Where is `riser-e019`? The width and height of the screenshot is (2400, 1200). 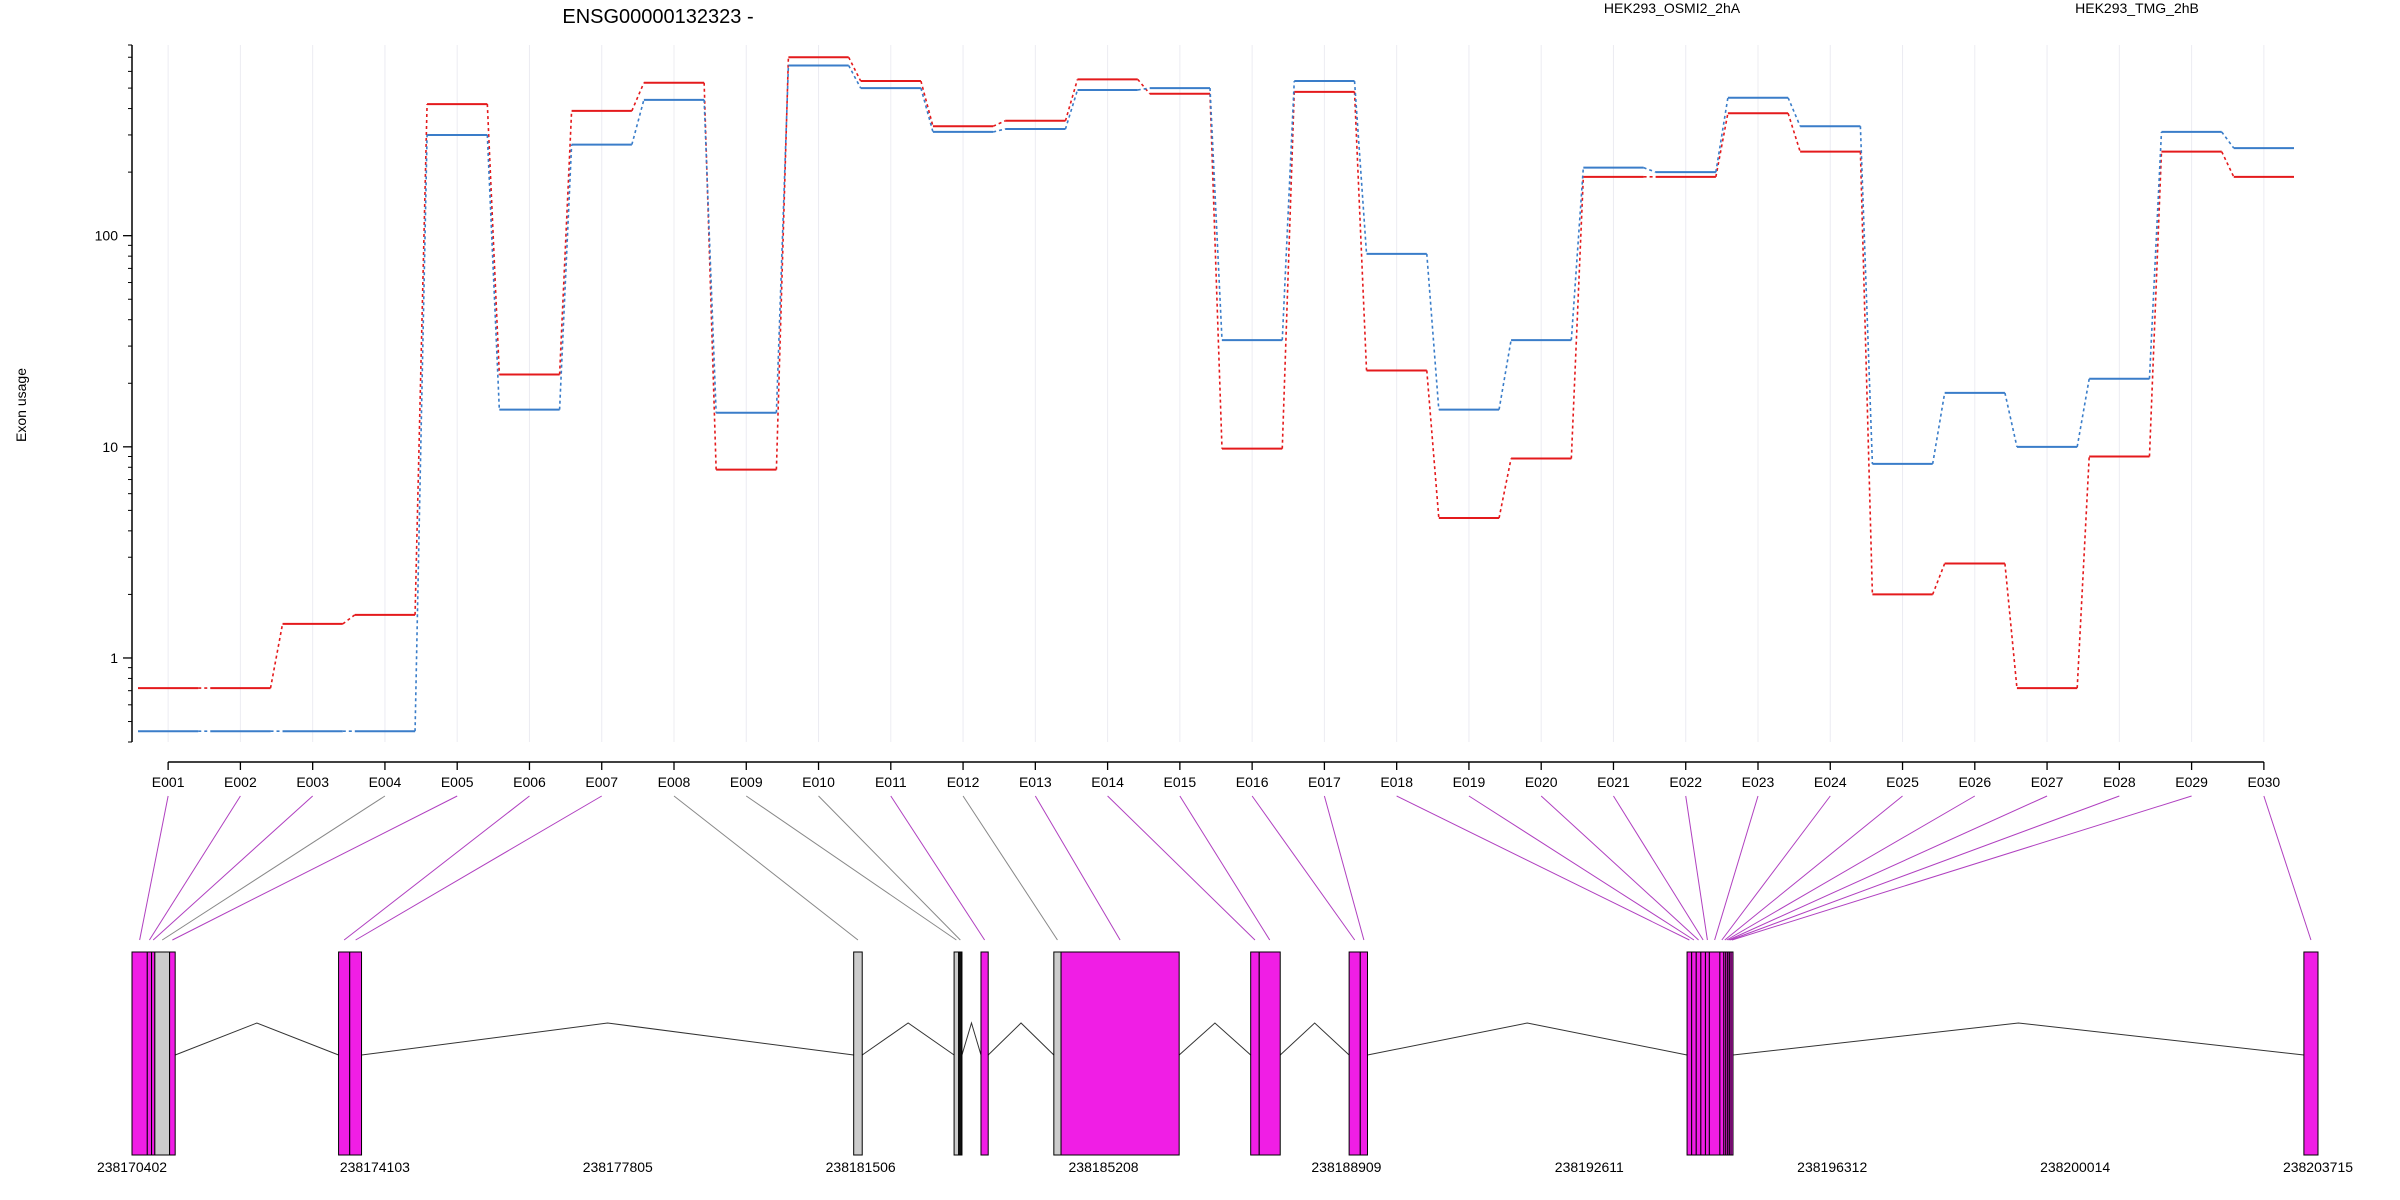
riser-e019 is located at coordinates (1505, 375).